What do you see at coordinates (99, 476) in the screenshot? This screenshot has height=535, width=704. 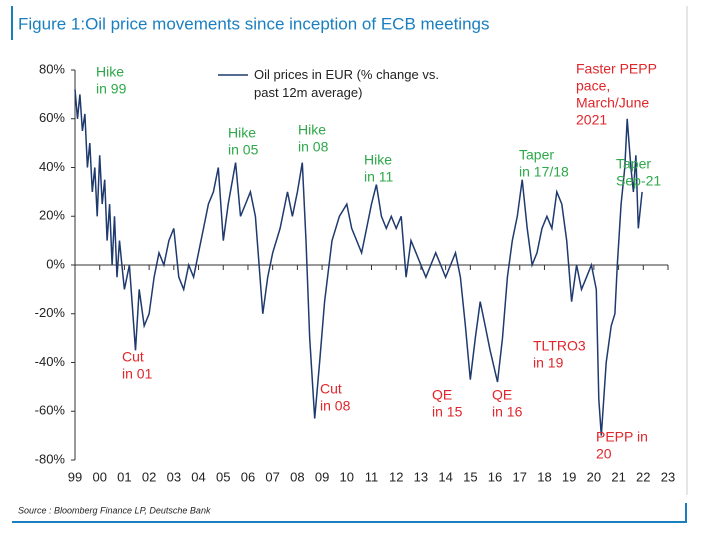 I see `x-tick-label: 00` at bounding box center [99, 476].